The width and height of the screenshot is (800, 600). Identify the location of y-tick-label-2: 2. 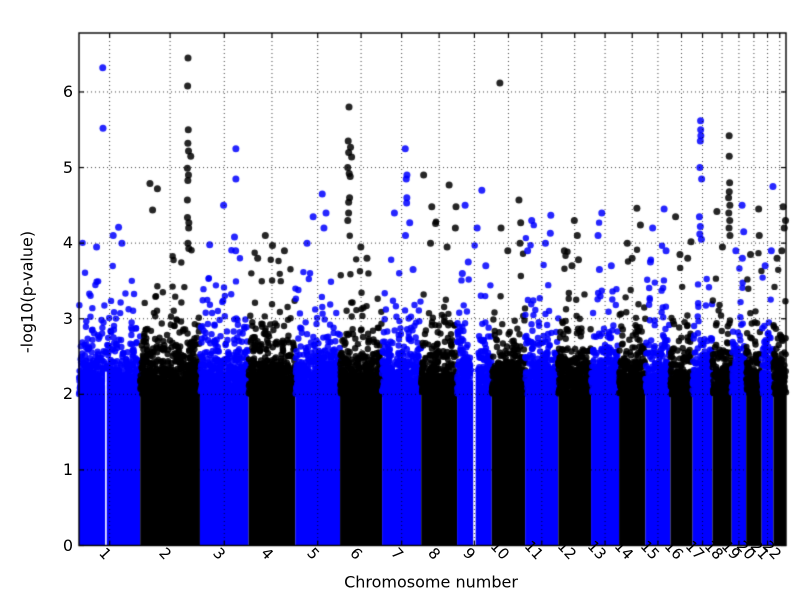
(67, 394).